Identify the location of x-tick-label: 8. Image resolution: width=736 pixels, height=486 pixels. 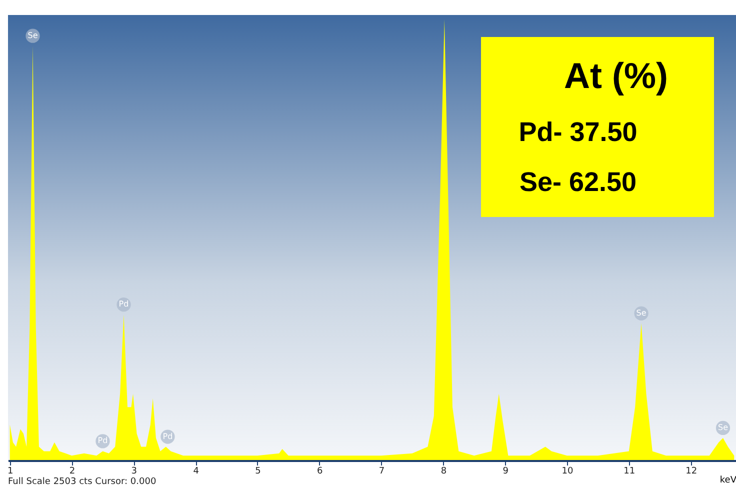
(443, 471).